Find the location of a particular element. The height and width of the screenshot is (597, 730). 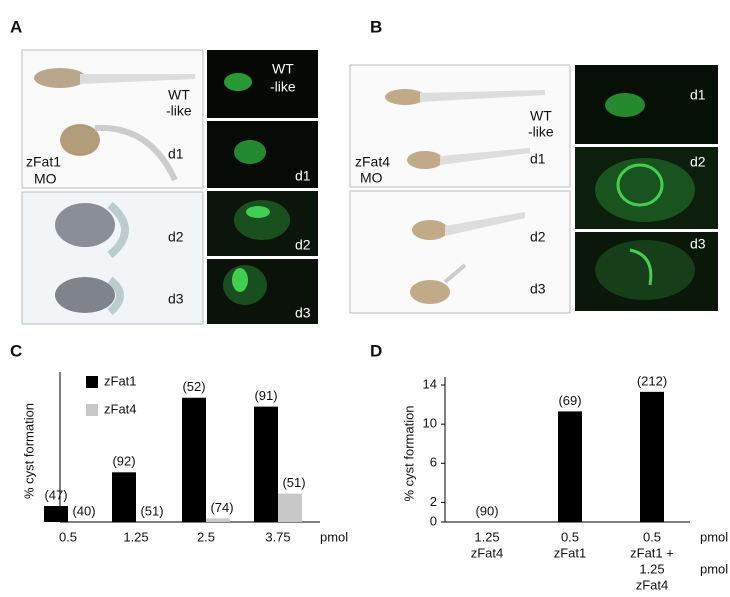

legend-label: zFat4 is located at coordinates (120, 408).